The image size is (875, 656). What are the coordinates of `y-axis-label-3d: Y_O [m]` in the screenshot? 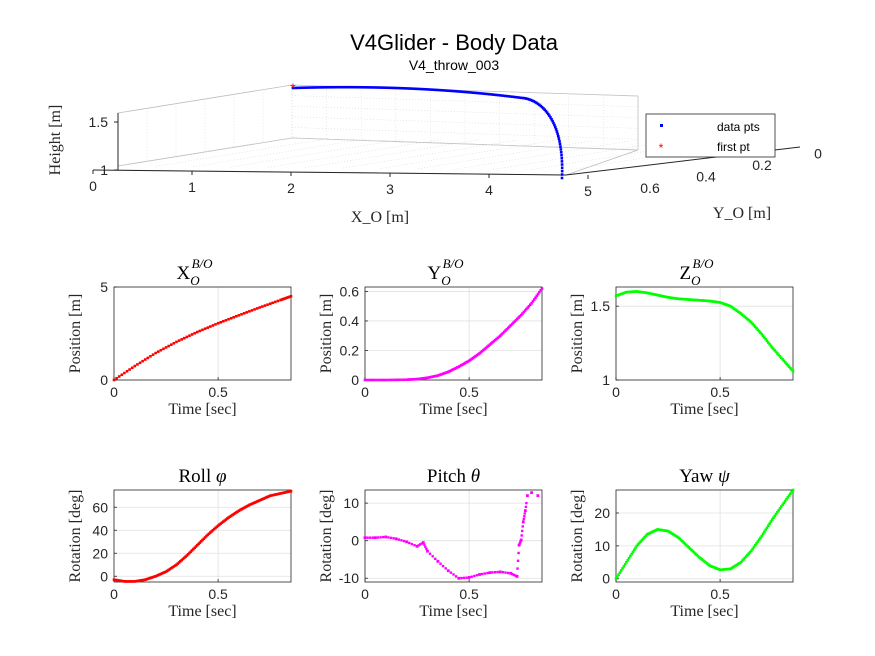 It's located at (742, 213).